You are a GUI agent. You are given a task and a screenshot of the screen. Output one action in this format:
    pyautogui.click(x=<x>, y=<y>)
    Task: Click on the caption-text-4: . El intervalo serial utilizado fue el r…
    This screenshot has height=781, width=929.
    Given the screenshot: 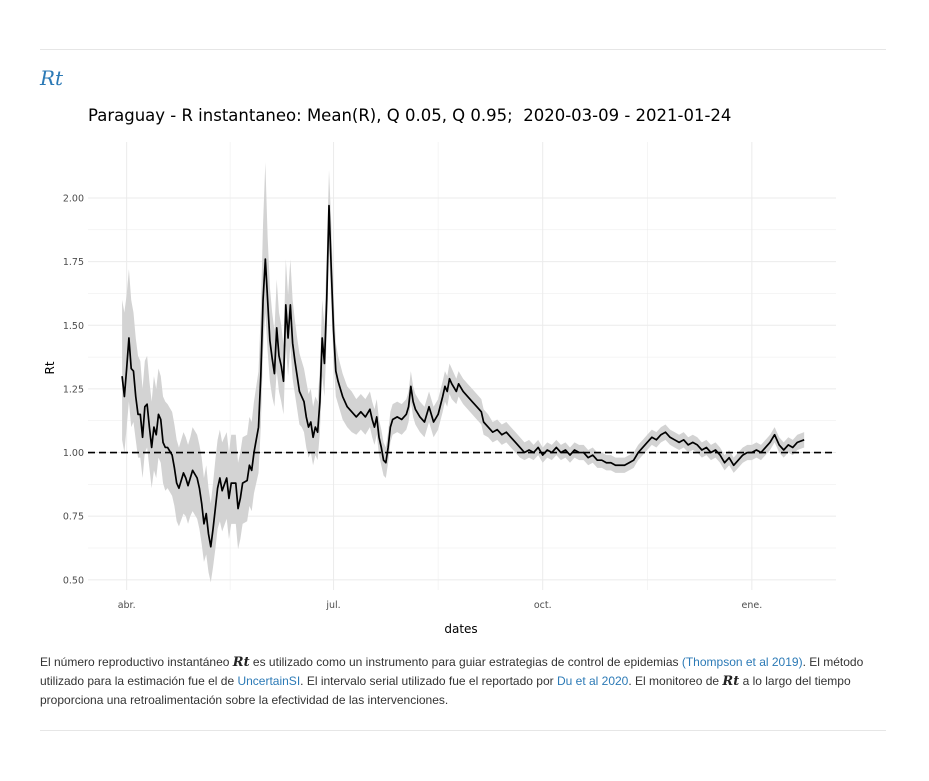 What is the action you would take?
    pyautogui.click(x=428, y=681)
    